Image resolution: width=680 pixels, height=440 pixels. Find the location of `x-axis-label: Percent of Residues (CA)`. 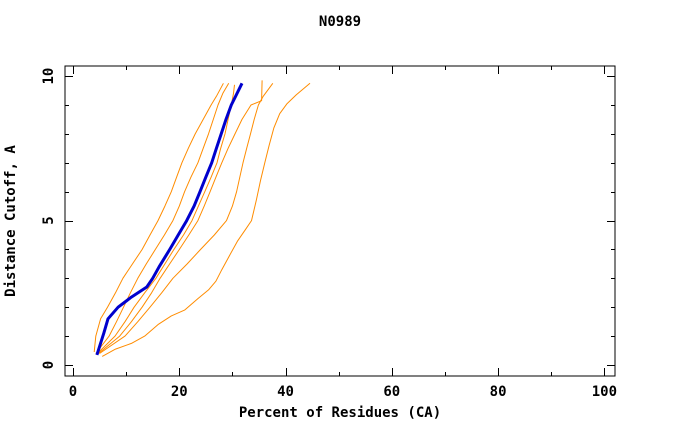

x-axis-label: Percent of Residues (CA) is located at coordinates (340, 413).